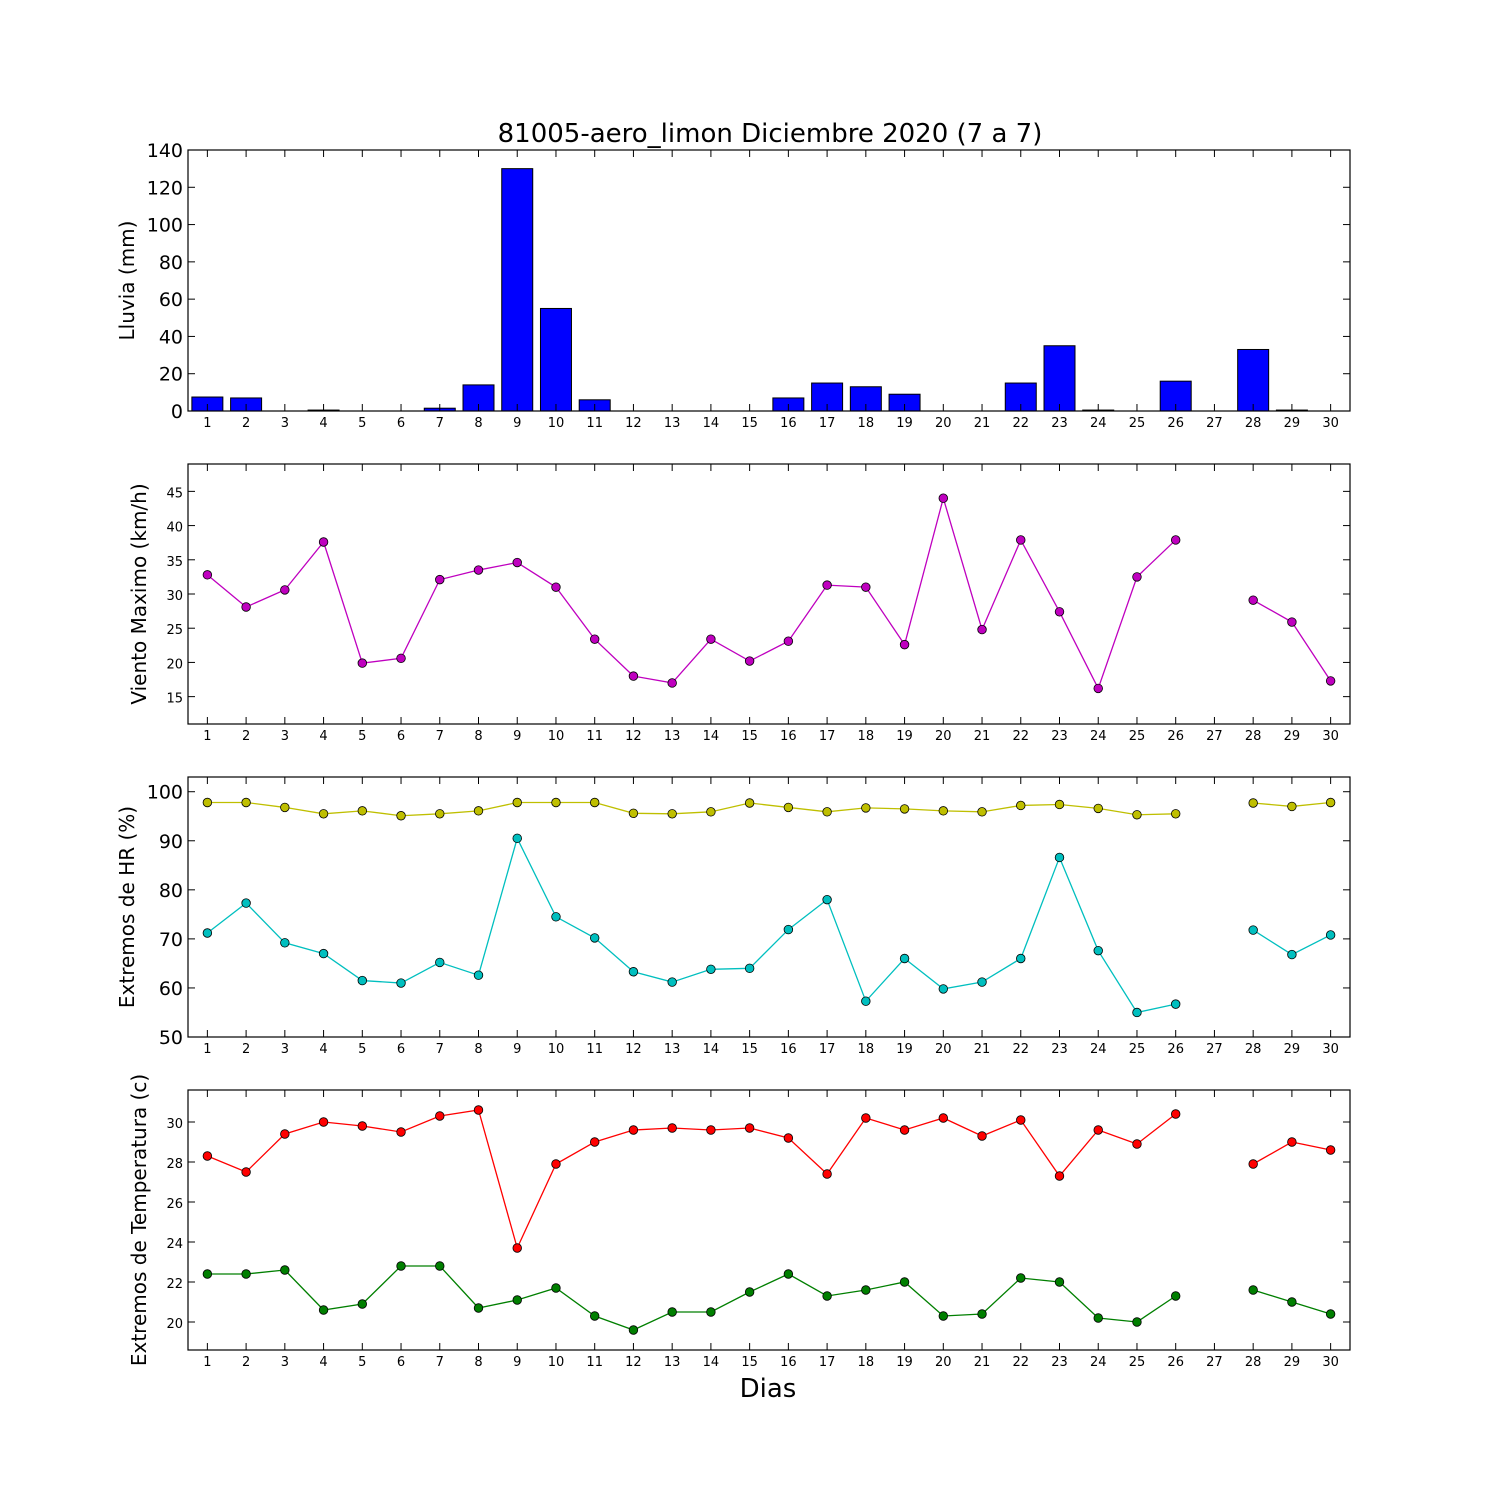 This screenshot has height=1500, width=1500. Describe the element at coordinates (323, 423) in the screenshot. I see `x-tick-label: 4` at that location.